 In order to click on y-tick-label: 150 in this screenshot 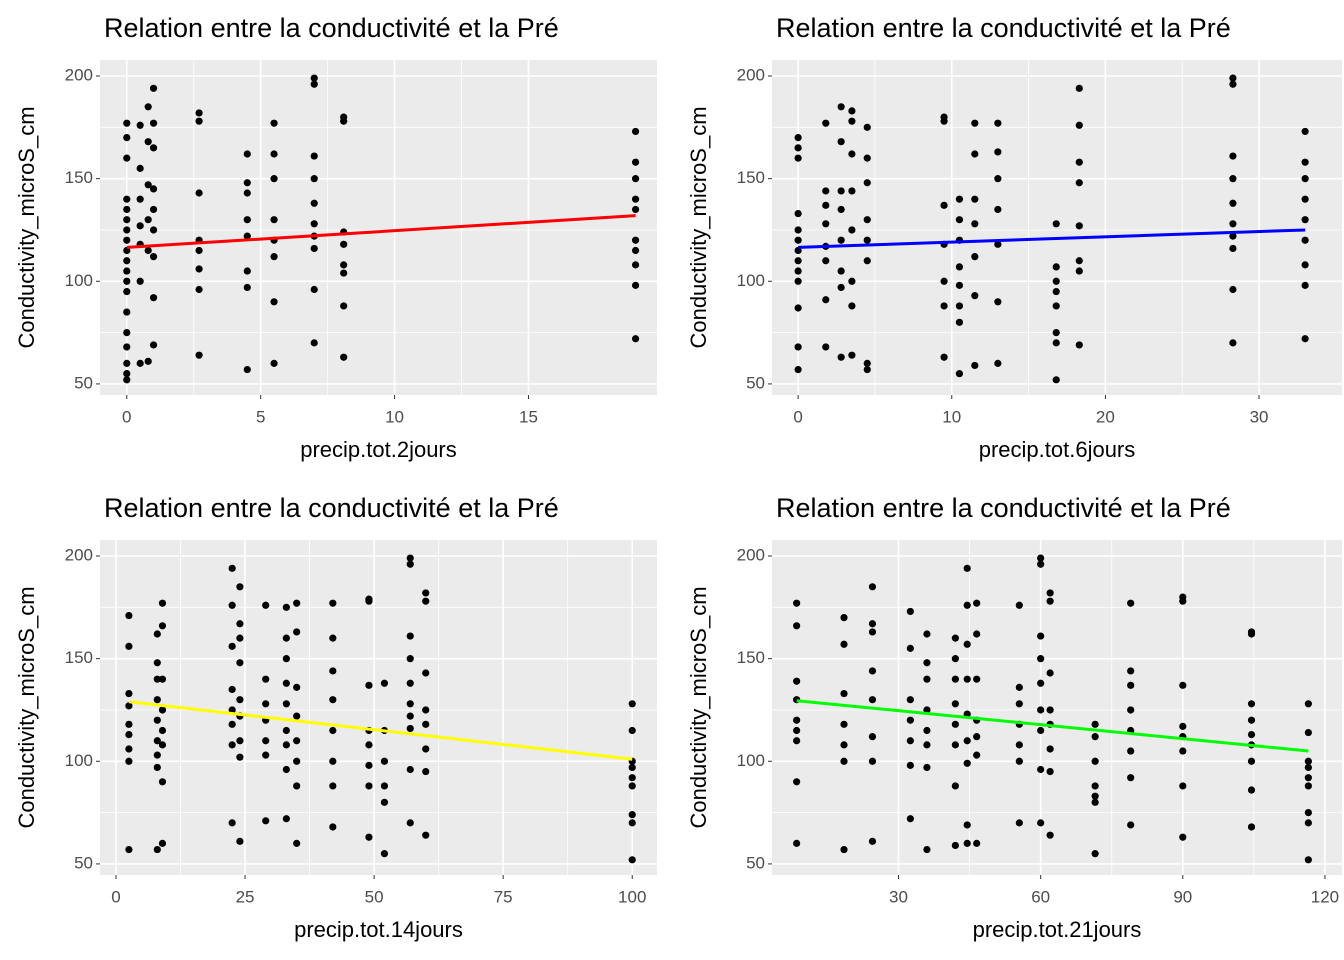, I will do `click(751, 657)`.